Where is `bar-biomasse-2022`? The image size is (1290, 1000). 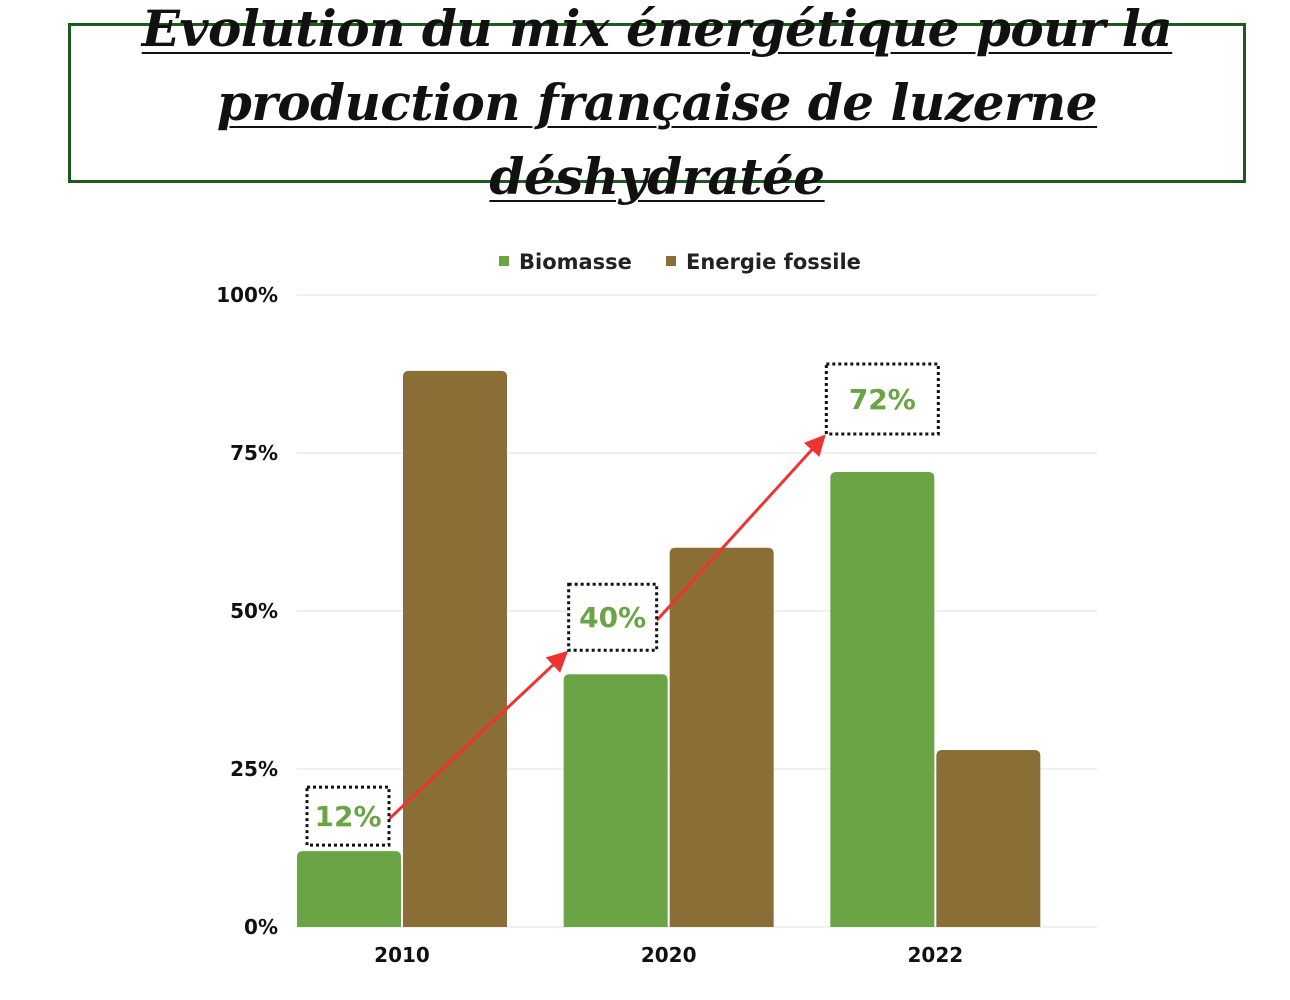
bar-biomasse-2022 is located at coordinates (882, 699).